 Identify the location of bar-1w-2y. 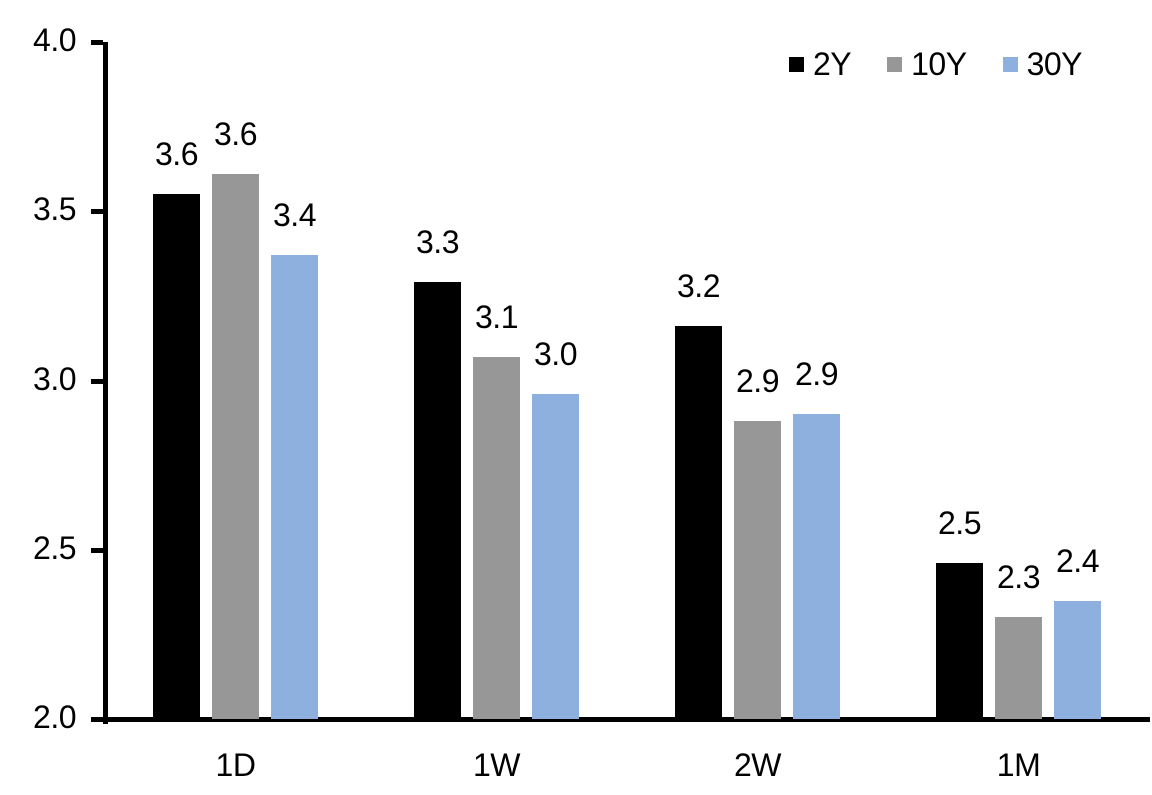
(437, 500).